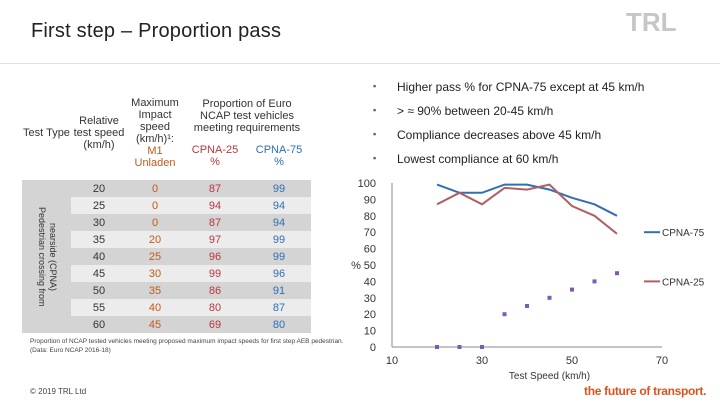 Image resolution: width=720 pixels, height=405 pixels. I want to click on bullet-item: ▪ Lowest compliance at 60 km/h, so click(466, 159).